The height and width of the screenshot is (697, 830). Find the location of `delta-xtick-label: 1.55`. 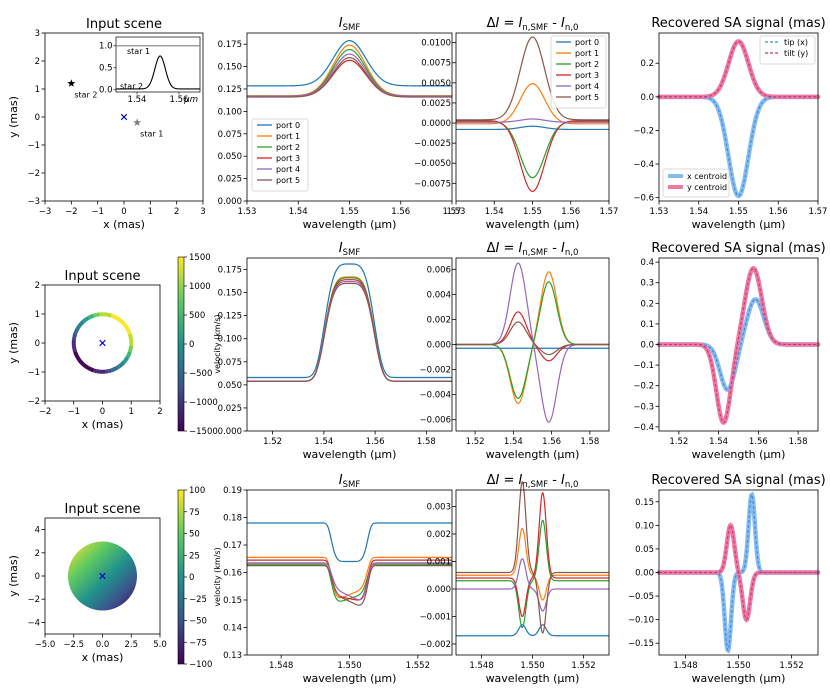

delta-xtick-label: 1.55 is located at coordinates (532, 212).